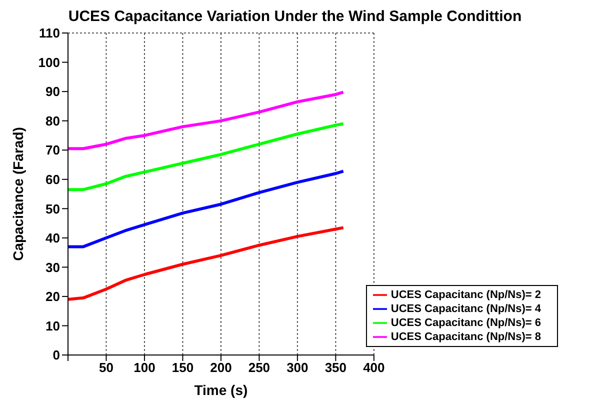  Describe the element at coordinates (56, 355) in the screenshot. I see `y-tick-label: 0` at that location.